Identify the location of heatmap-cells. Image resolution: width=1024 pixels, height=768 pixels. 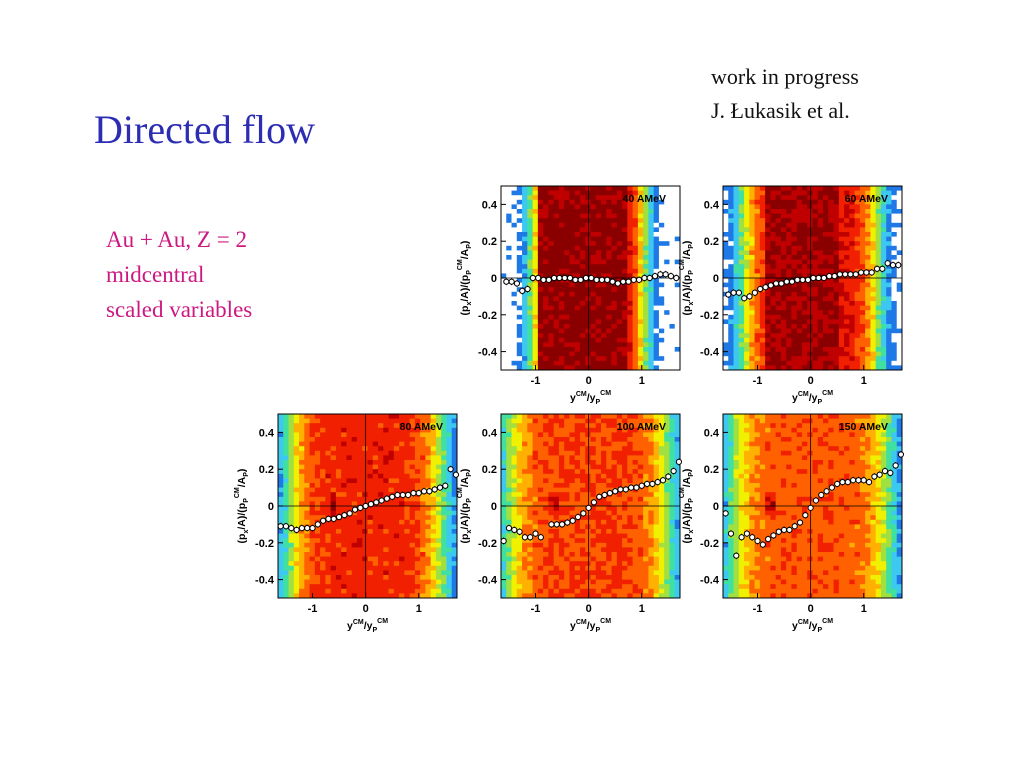
(591, 278).